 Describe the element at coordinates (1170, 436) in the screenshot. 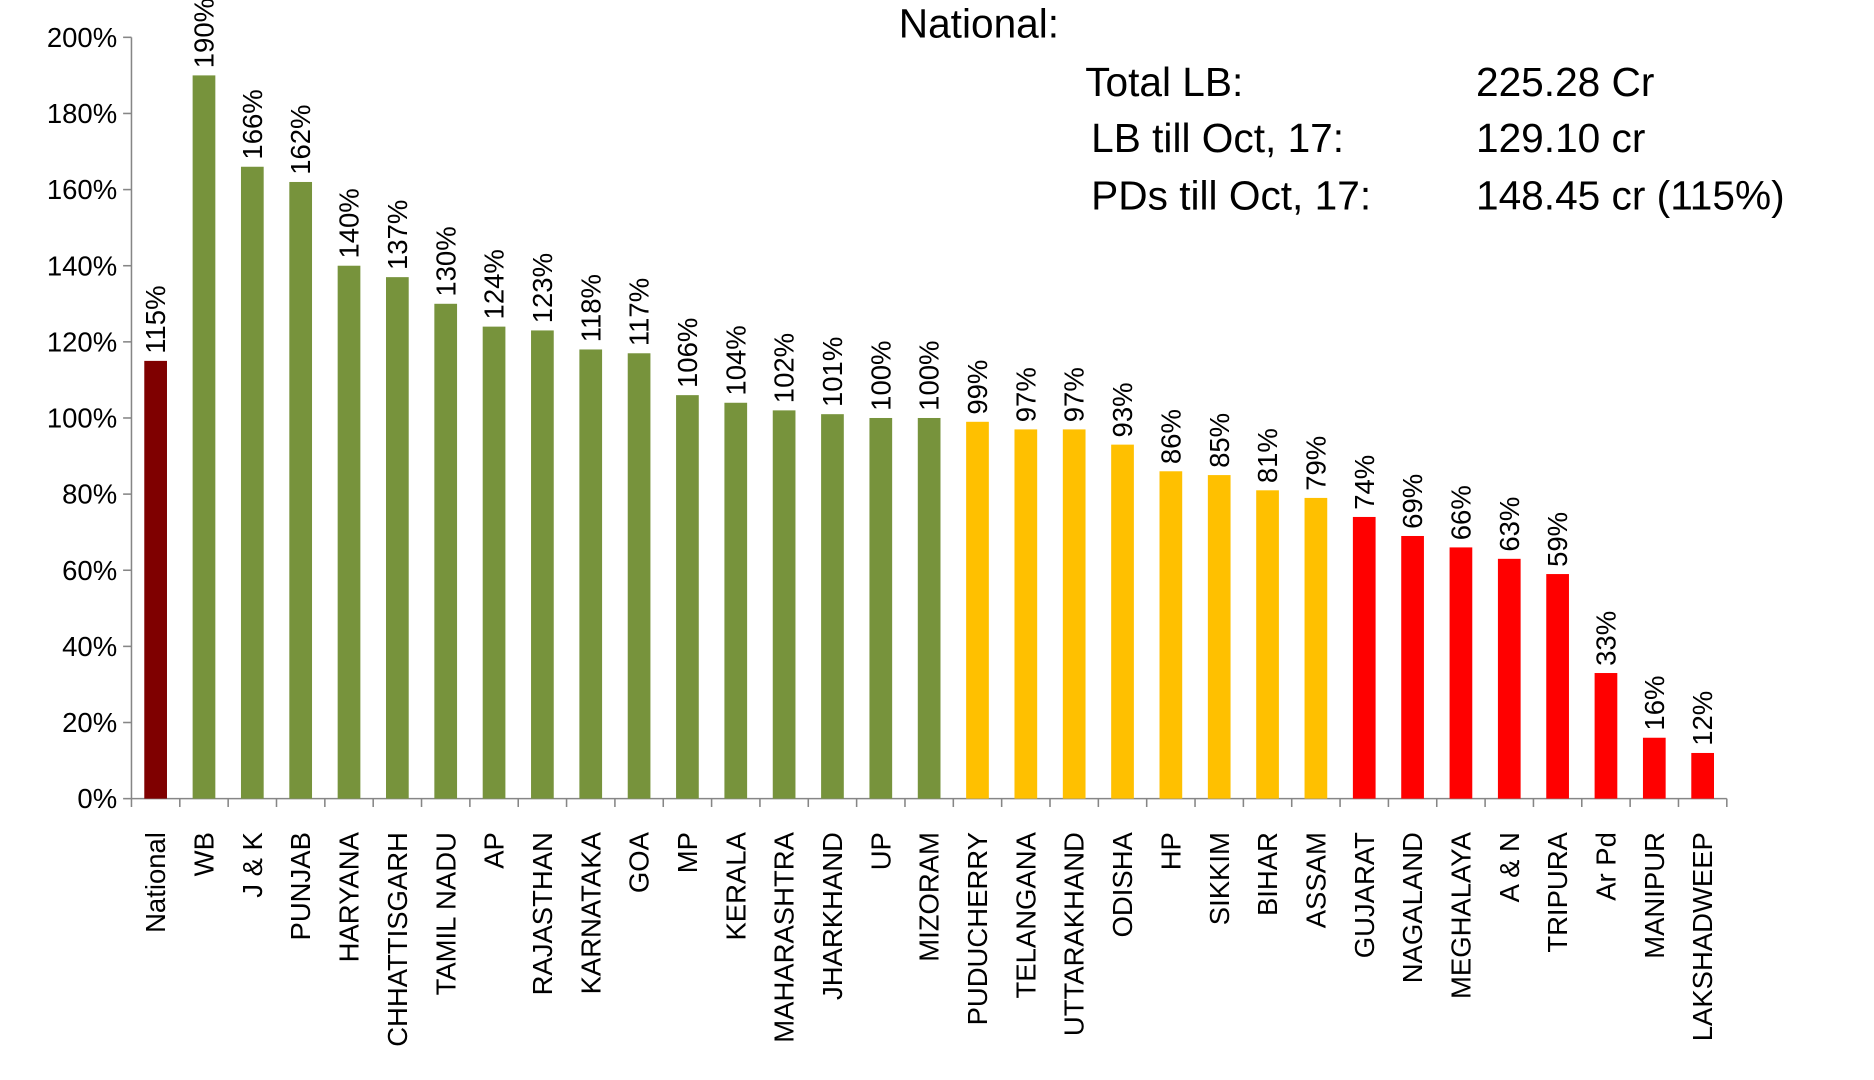

I see `value-label: 86%` at that location.